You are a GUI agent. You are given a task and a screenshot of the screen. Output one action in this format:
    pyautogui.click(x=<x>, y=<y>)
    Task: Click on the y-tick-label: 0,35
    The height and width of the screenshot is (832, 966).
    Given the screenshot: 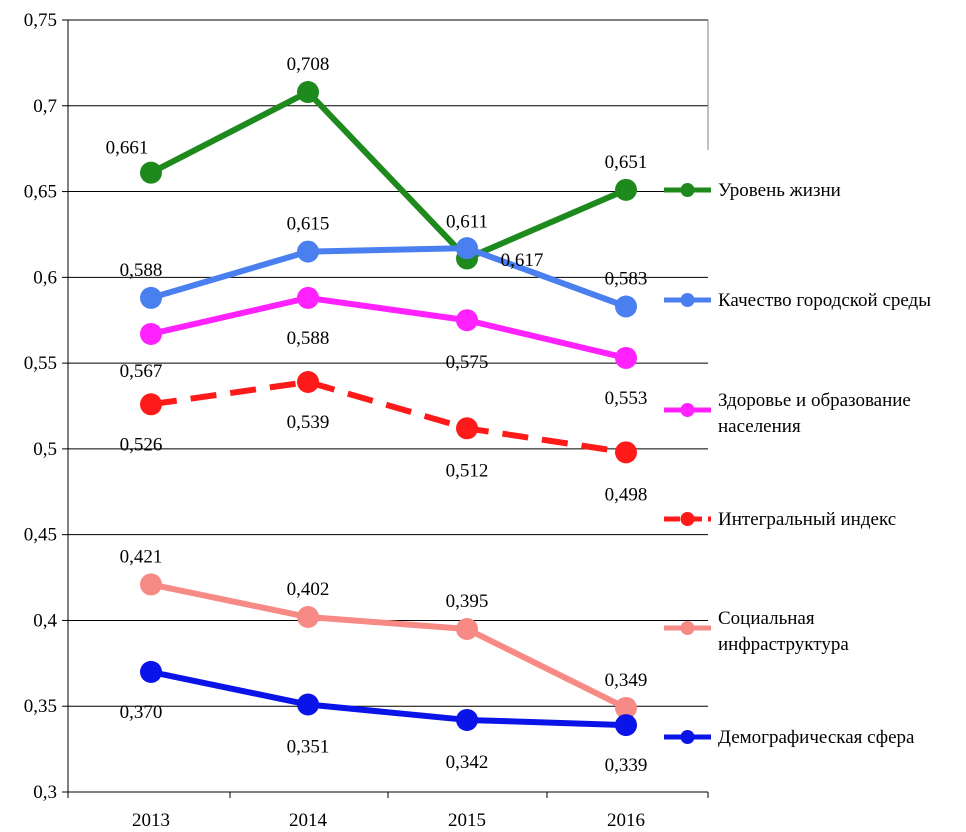 What is the action you would take?
    pyautogui.click(x=40, y=706)
    